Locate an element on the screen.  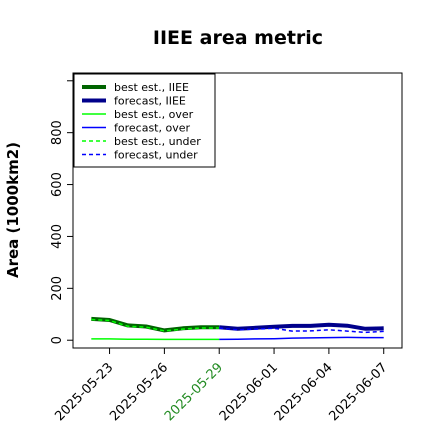
series-layer is located at coordinates (237, 328).